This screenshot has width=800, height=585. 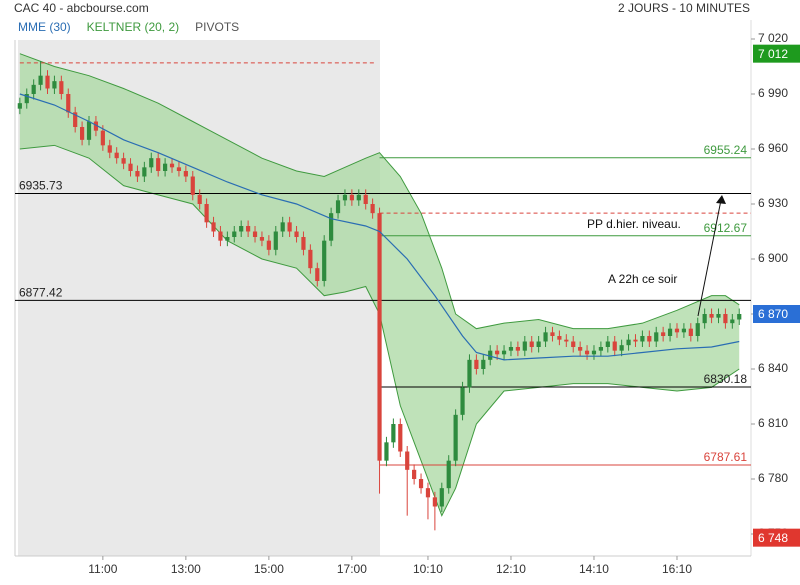 I want to click on x-tick-label: 10:10, so click(x=428, y=569).